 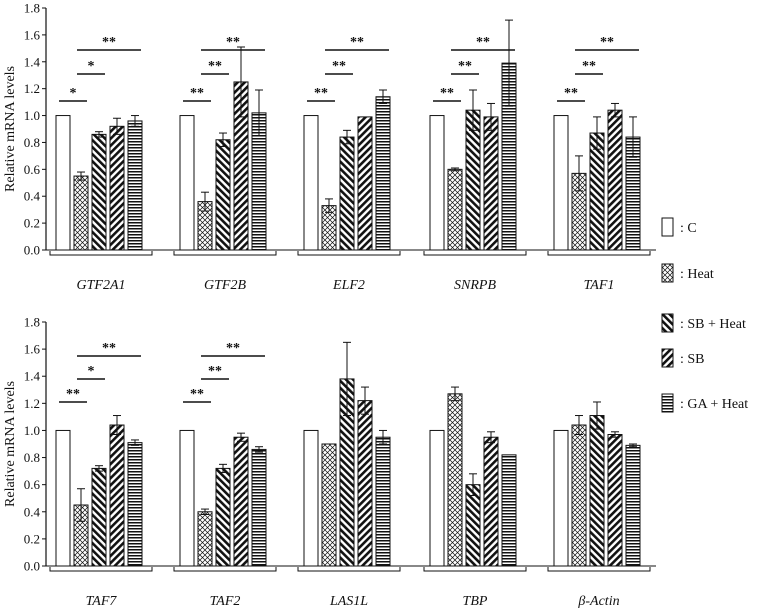 I want to click on legend-label: : SB, so click(x=692, y=359).